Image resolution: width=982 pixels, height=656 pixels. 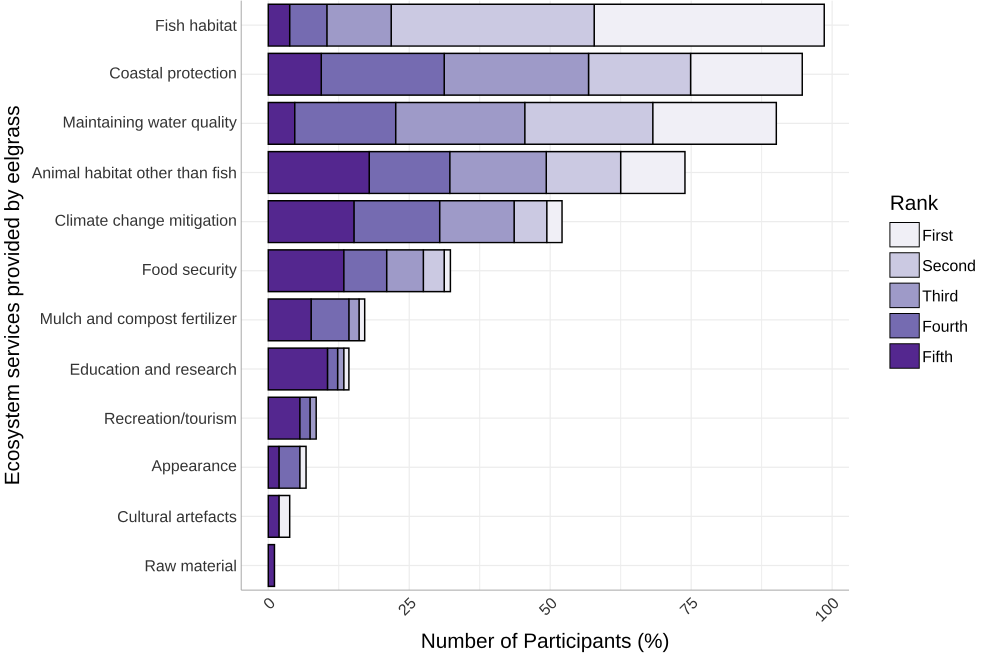 I want to click on x-tick-label: 0, so click(x=269, y=603).